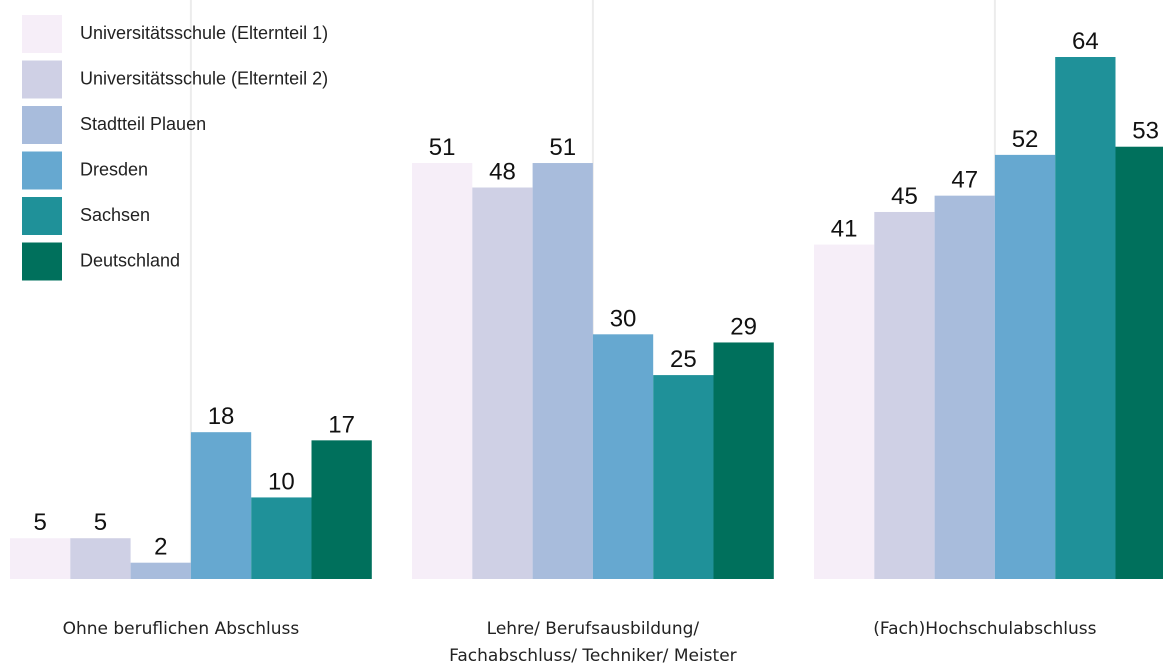 The height and width of the screenshot is (668, 1163). Describe the element at coordinates (281, 481) in the screenshot. I see `value-label: 10` at that location.